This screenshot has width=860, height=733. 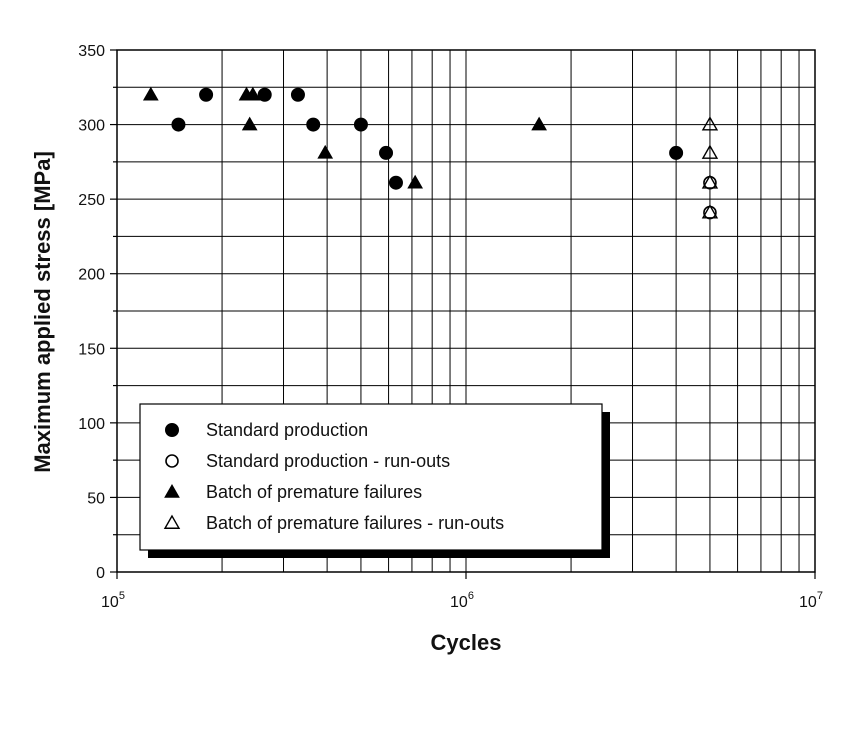 What do you see at coordinates (113, 600) in the screenshot?
I see `x-tick-label: 10⁵` at bounding box center [113, 600].